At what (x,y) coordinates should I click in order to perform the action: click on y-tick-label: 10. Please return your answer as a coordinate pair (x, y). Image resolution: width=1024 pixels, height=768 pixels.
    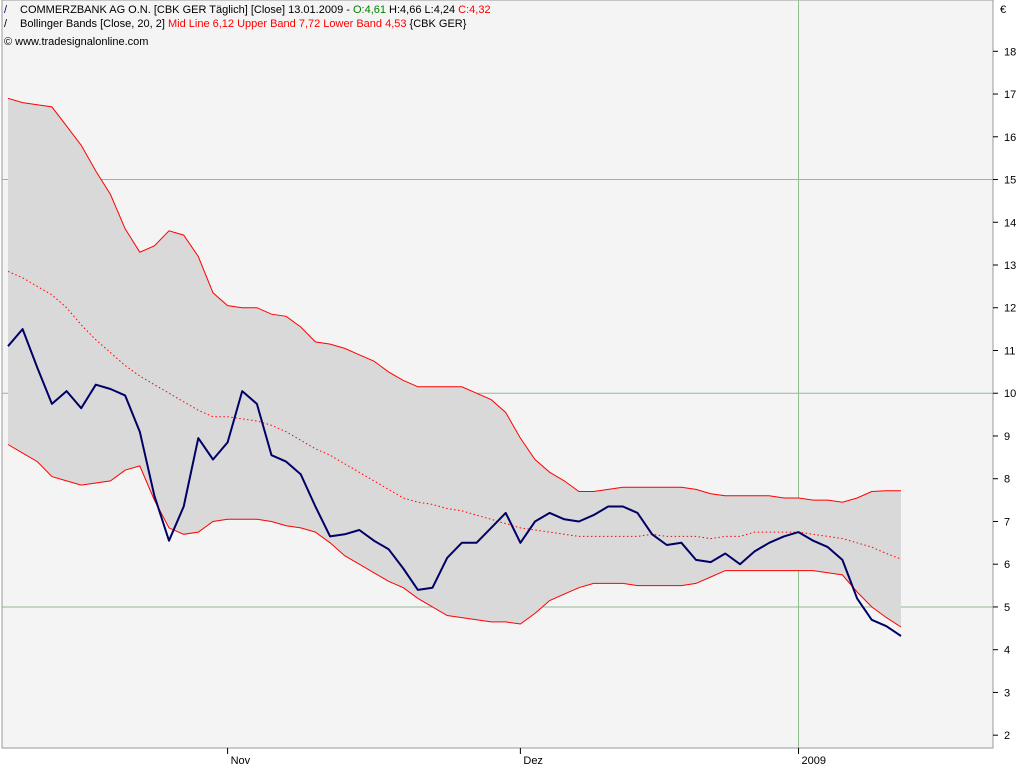
    Looking at the image, I should click on (1010, 394).